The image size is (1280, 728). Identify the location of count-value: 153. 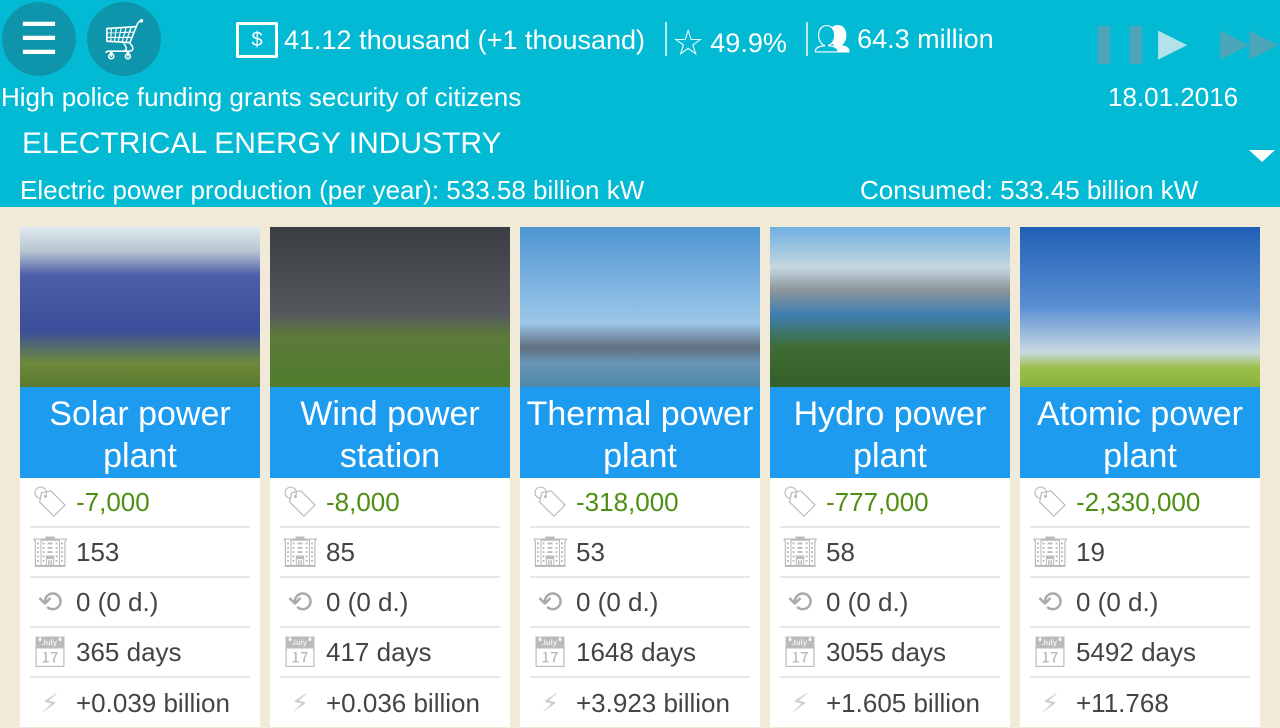
(98, 551).